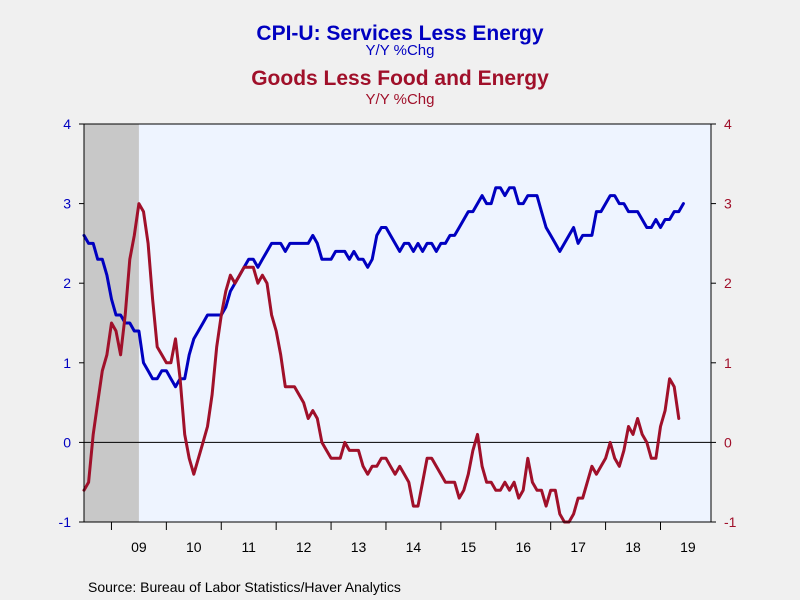  What do you see at coordinates (578, 547) in the screenshot?
I see `x-tick-label: 17` at bounding box center [578, 547].